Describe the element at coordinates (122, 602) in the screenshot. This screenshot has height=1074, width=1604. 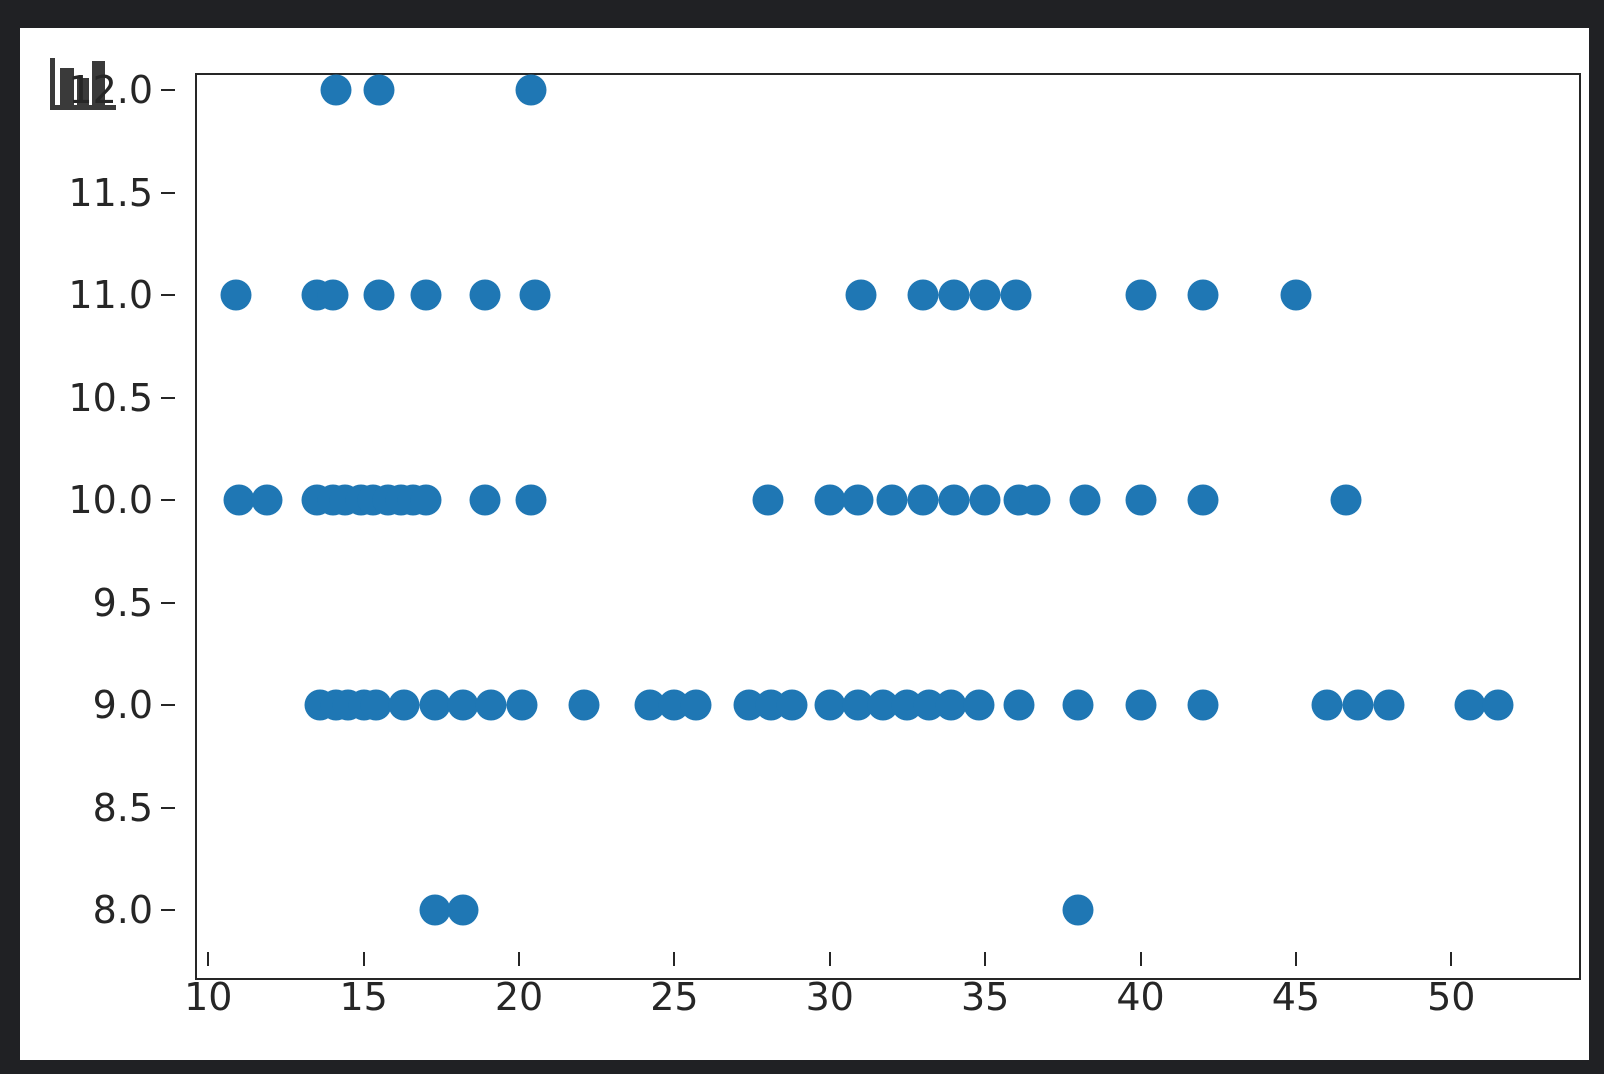
I see `y-tick-label: 9.5` at that location.